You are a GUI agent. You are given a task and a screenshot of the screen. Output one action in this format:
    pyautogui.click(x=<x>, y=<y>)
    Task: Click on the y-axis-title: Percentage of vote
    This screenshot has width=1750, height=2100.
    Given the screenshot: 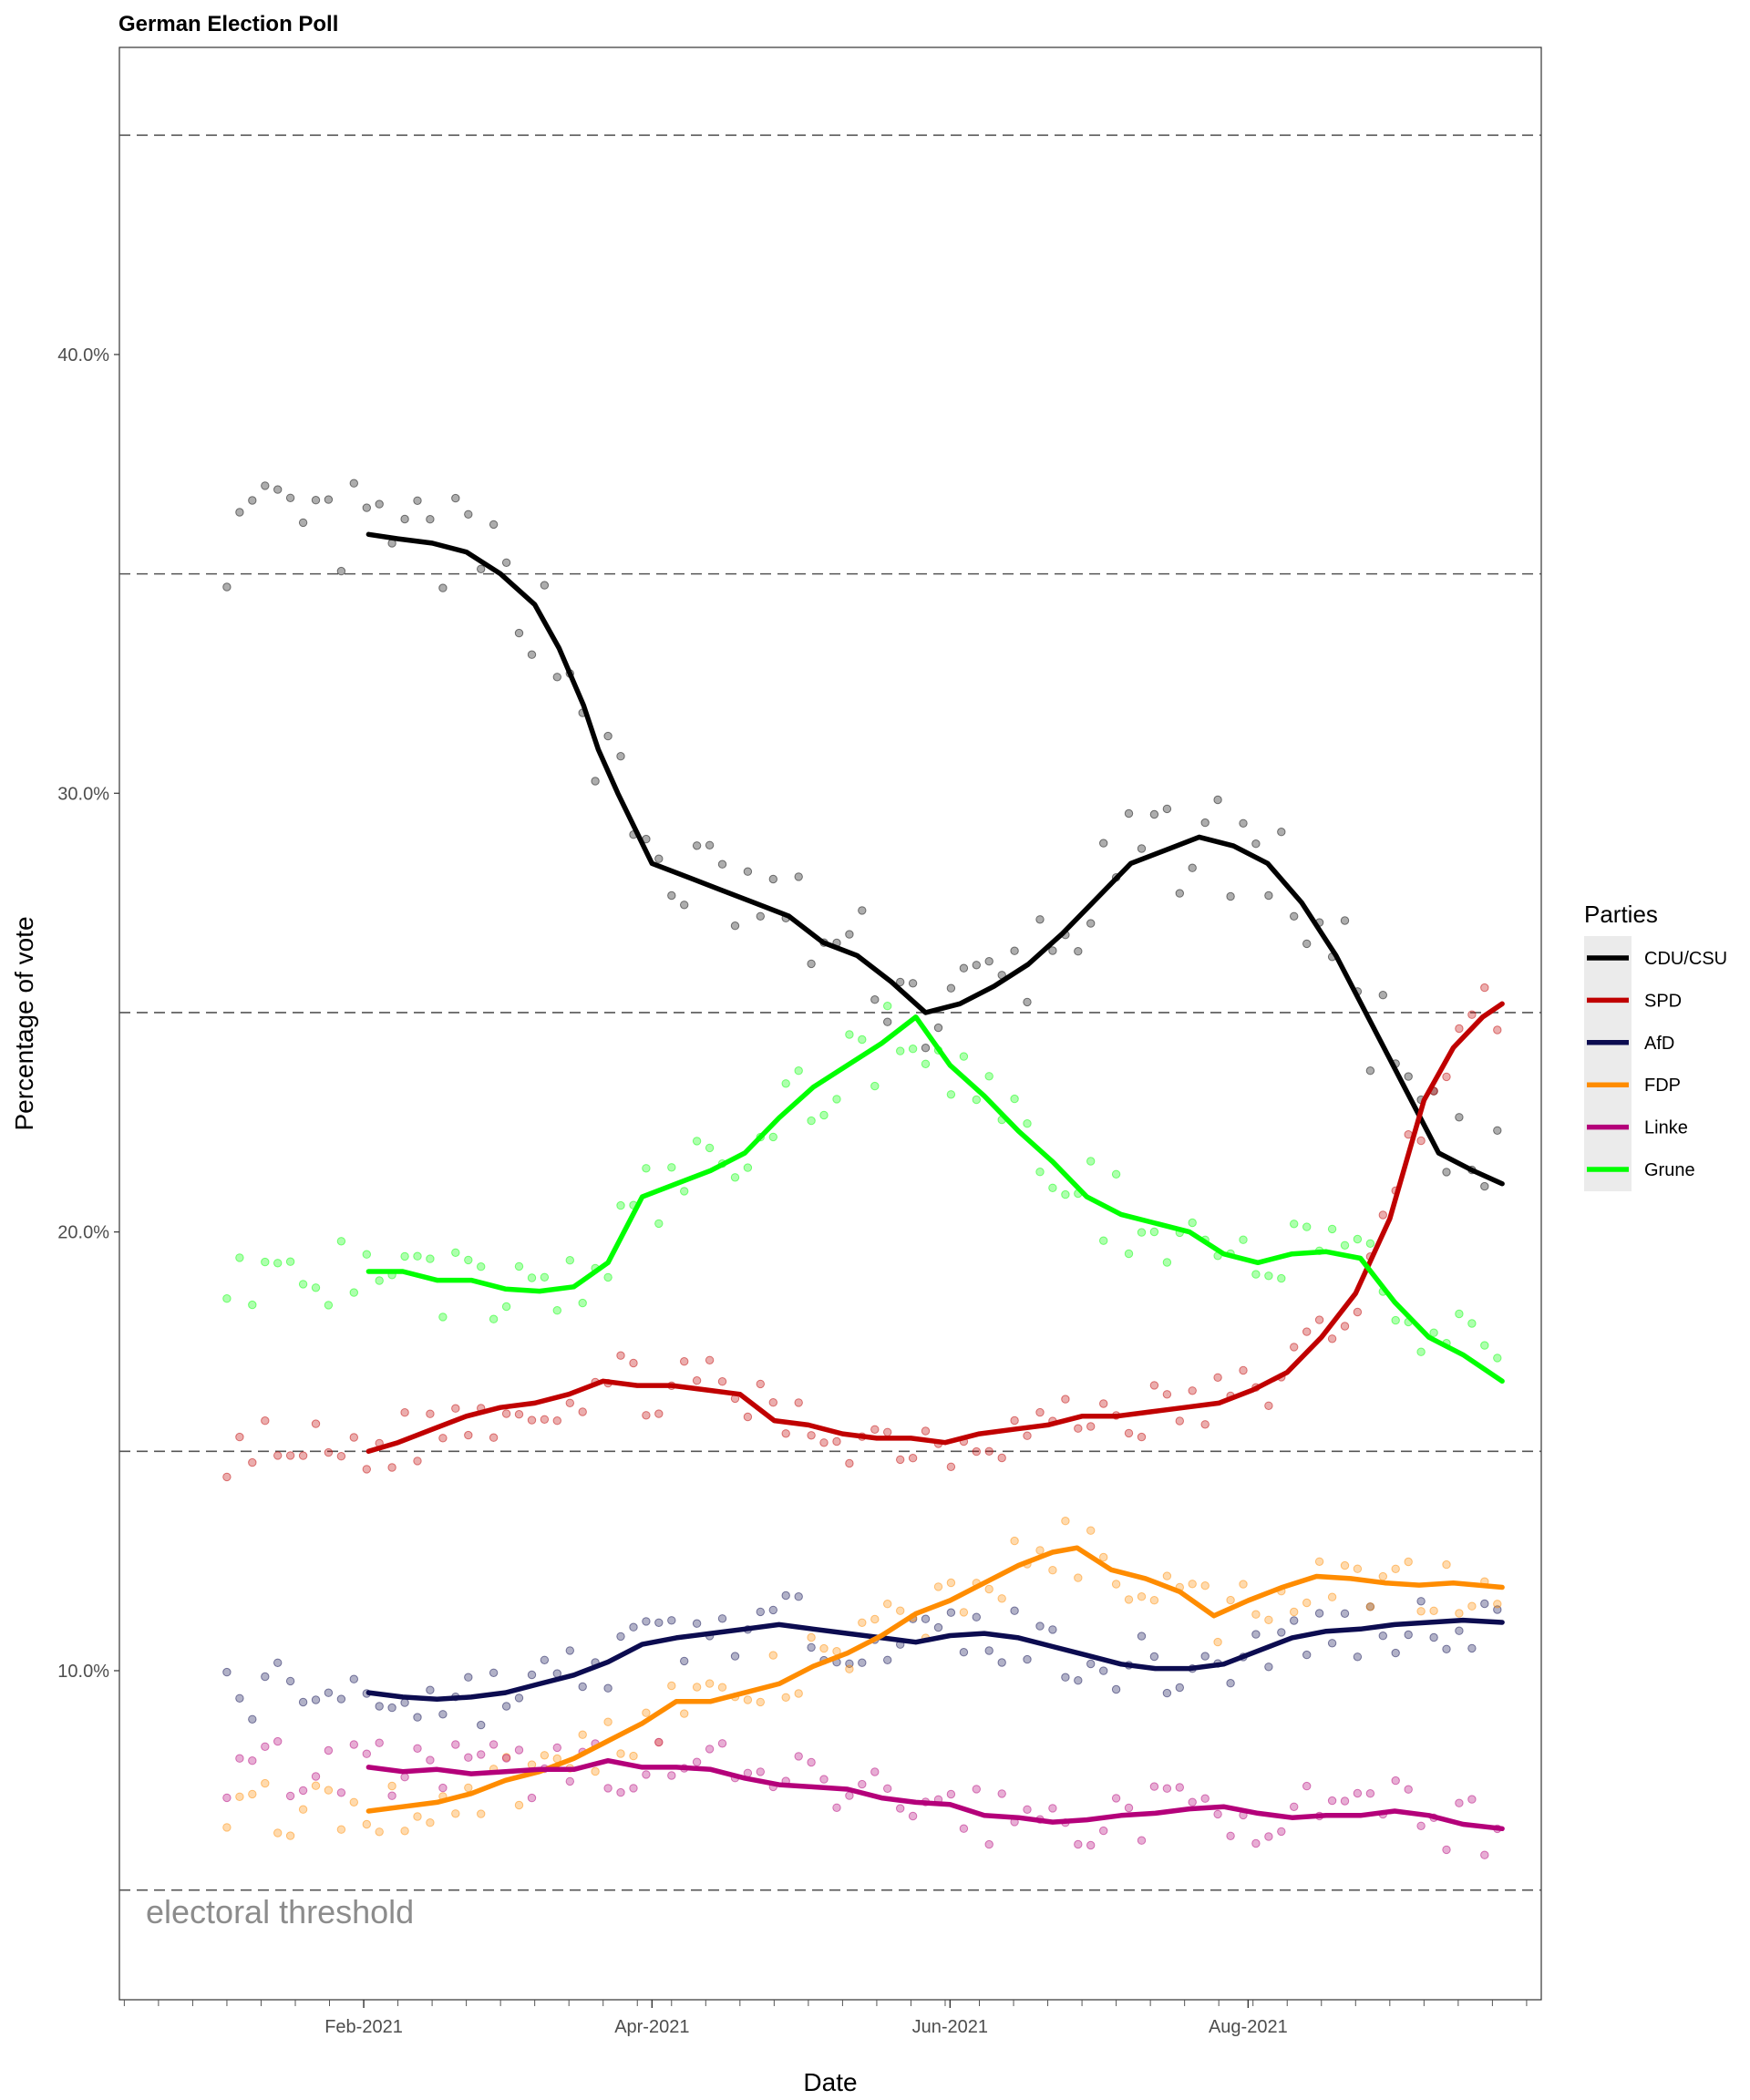 What is the action you would take?
    pyautogui.click(x=24, y=1023)
    